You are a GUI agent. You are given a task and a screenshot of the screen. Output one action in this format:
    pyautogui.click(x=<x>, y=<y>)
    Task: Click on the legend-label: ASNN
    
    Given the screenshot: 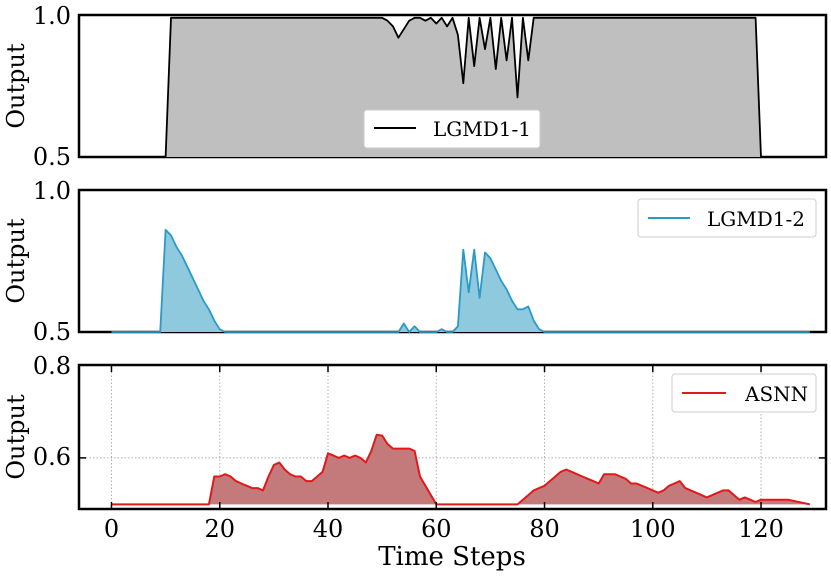 What is the action you would take?
    pyautogui.click(x=776, y=394)
    